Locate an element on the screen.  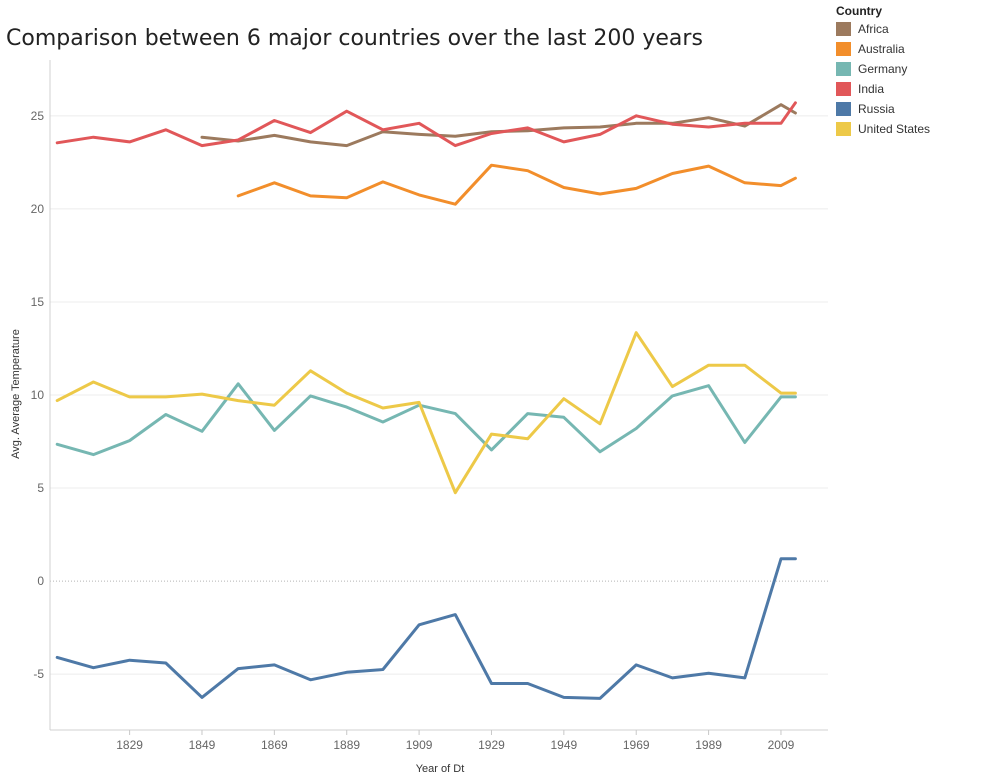
series-line-russia is located at coordinates (426, 628).